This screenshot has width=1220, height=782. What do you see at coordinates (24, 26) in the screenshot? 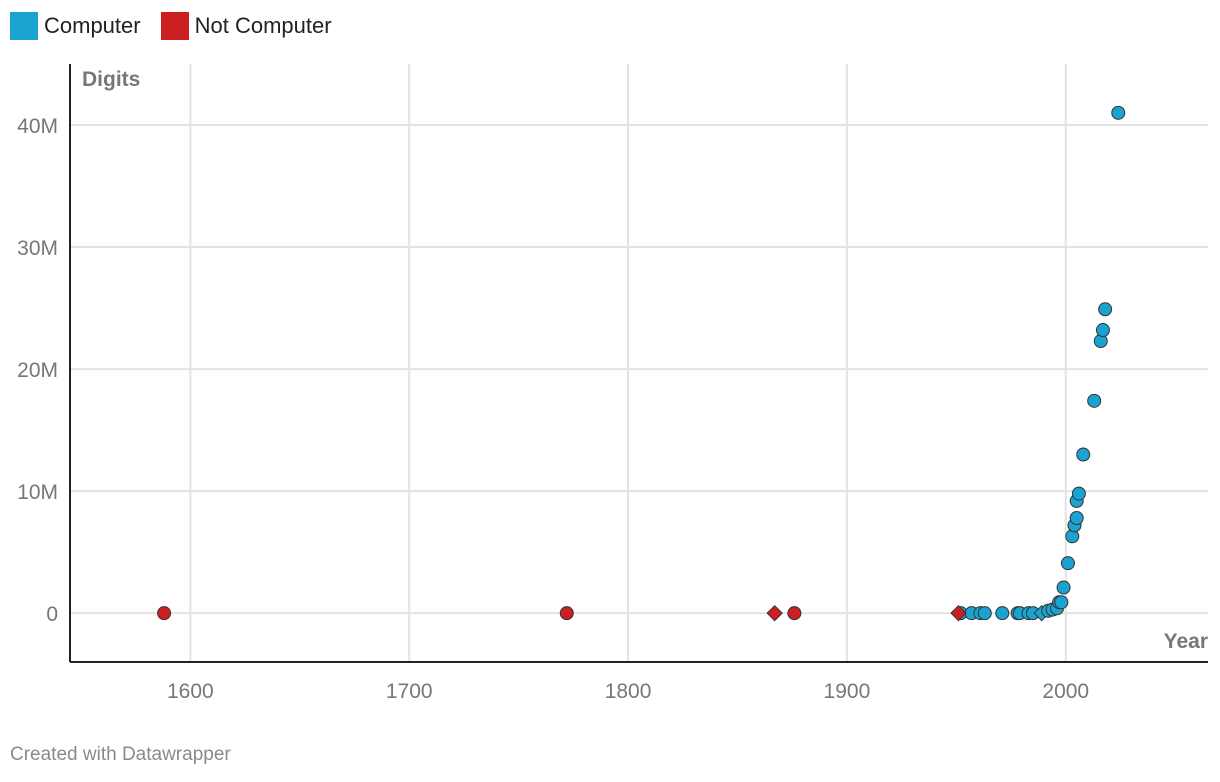
I see `legend-swatch-computer` at bounding box center [24, 26].